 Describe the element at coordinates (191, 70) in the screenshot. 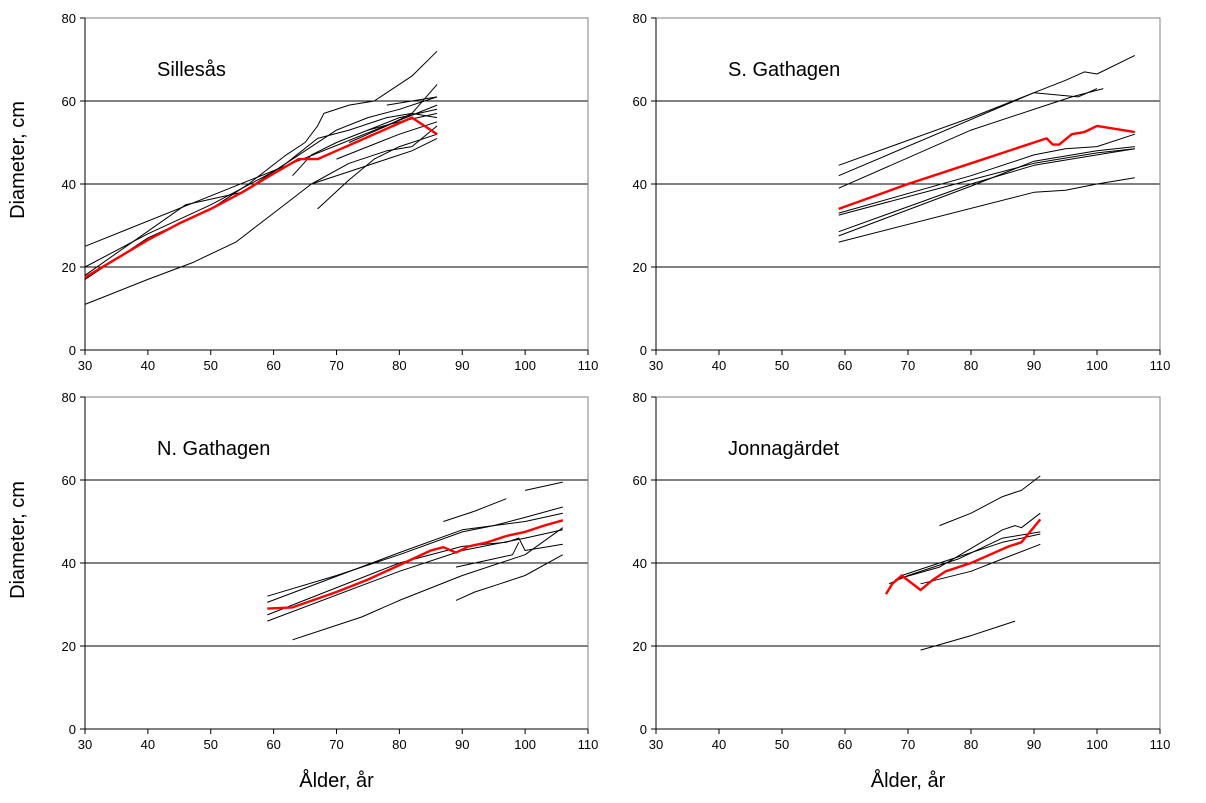

I see `panel-title: Sillesås` at that location.